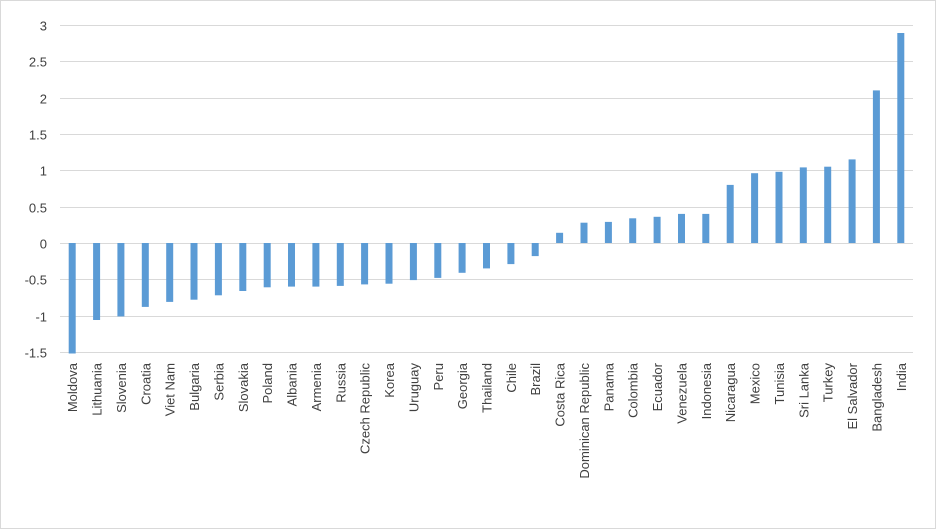 This screenshot has height=530, width=936. I want to click on x-tick-label: Korea, so click(389, 379).